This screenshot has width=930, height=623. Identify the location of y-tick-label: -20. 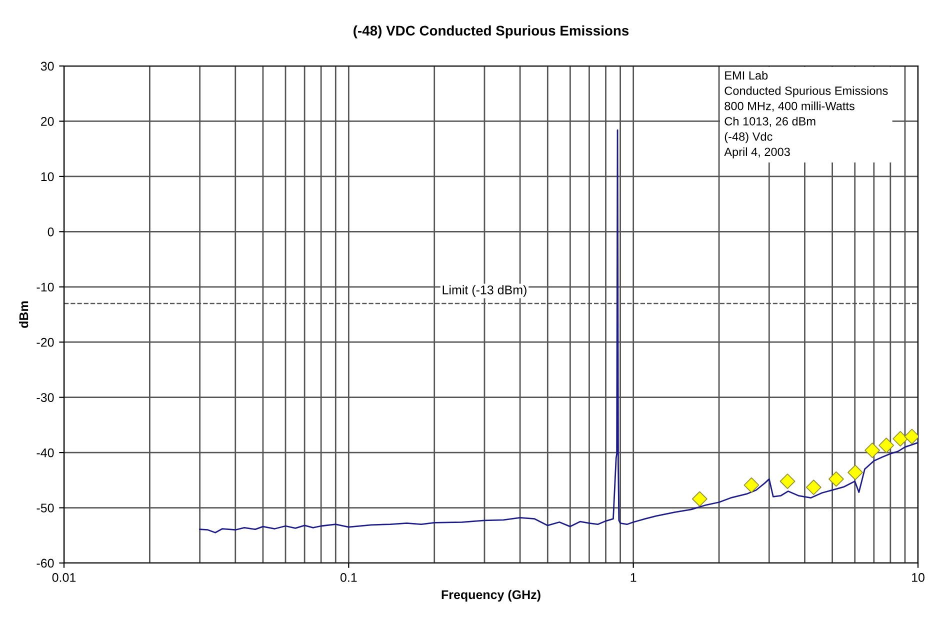
(45, 342).